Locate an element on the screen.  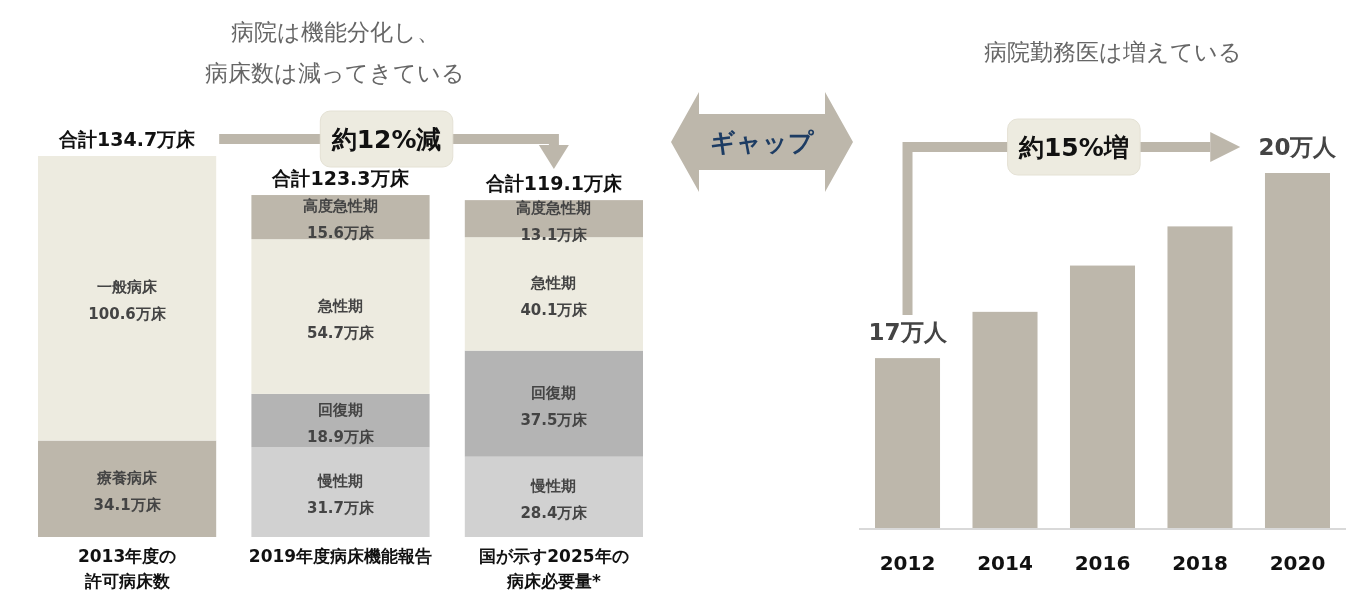
data-label: 37.5万床 is located at coordinates (554, 419).